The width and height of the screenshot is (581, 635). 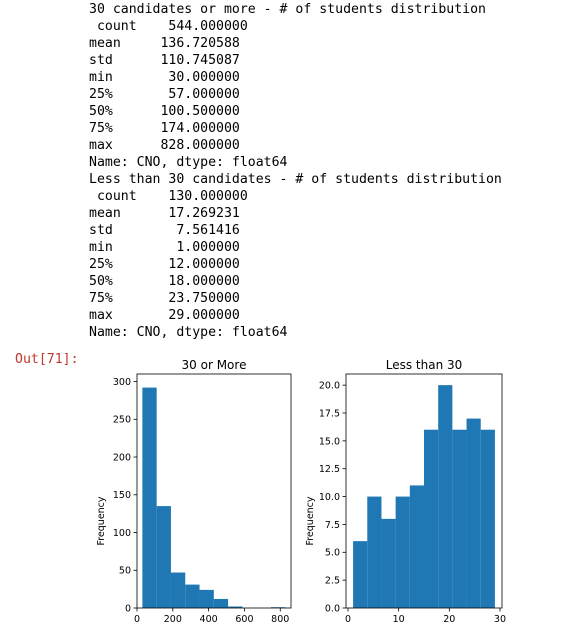 I want to click on y-tick-label: 200, so click(x=122, y=457).